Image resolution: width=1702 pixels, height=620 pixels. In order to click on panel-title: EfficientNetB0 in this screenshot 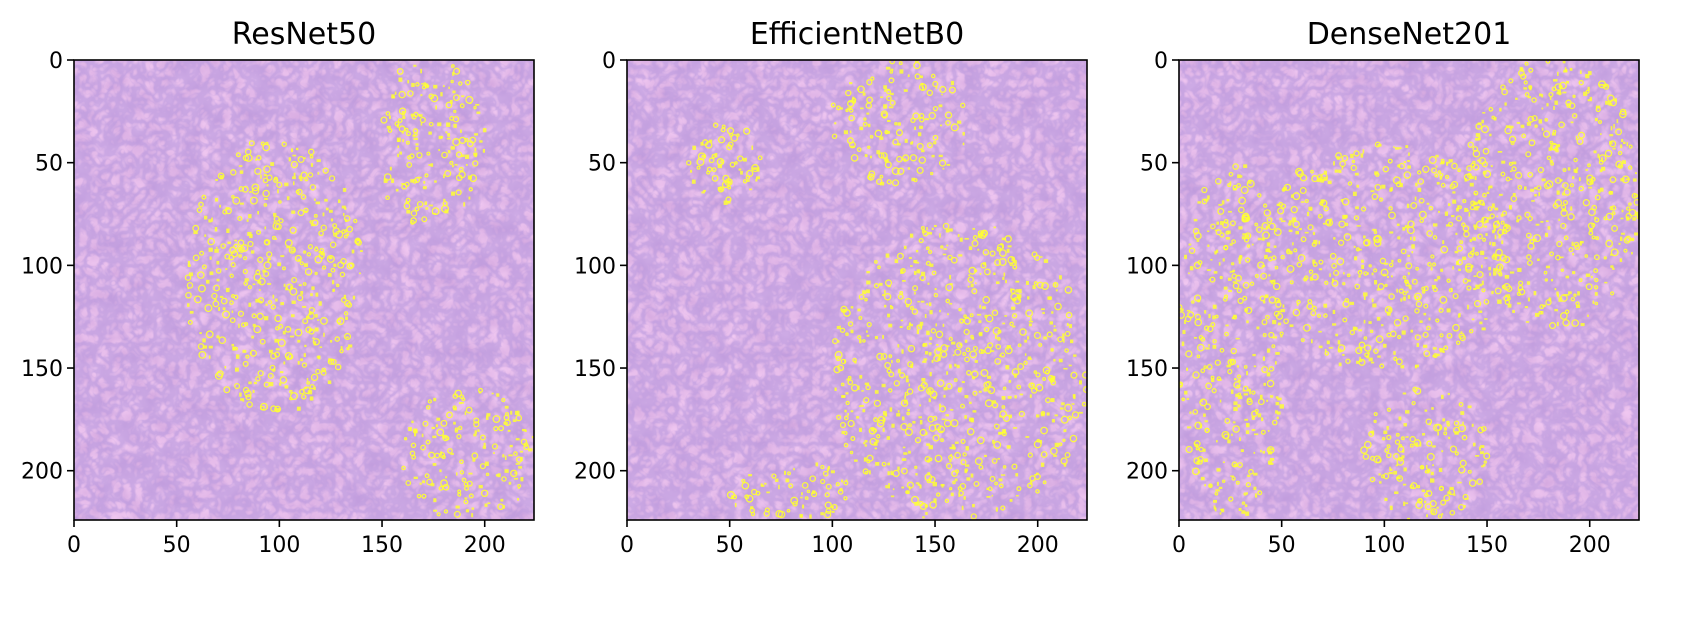, I will do `click(857, 34)`.